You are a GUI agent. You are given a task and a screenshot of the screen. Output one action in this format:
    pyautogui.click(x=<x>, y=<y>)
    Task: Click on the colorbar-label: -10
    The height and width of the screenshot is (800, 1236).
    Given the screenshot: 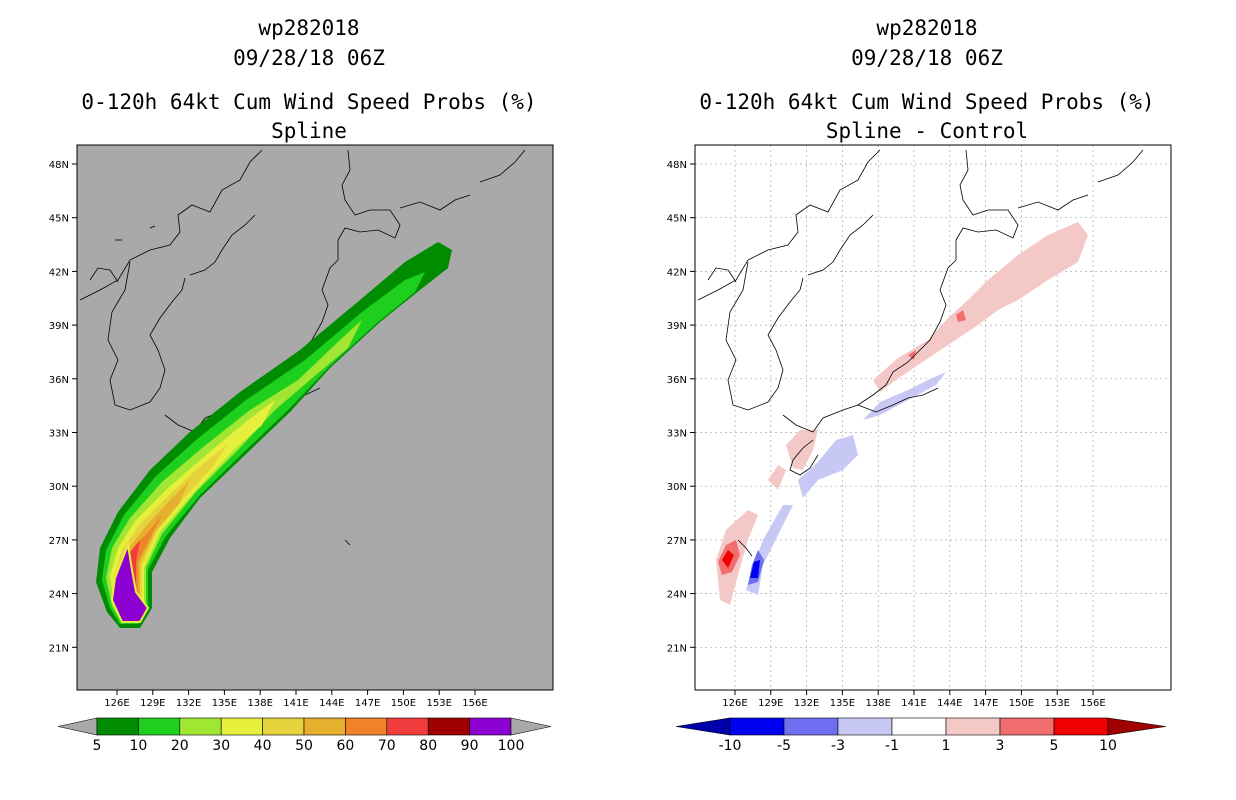 What is the action you would take?
    pyautogui.click(x=730, y=746)
    